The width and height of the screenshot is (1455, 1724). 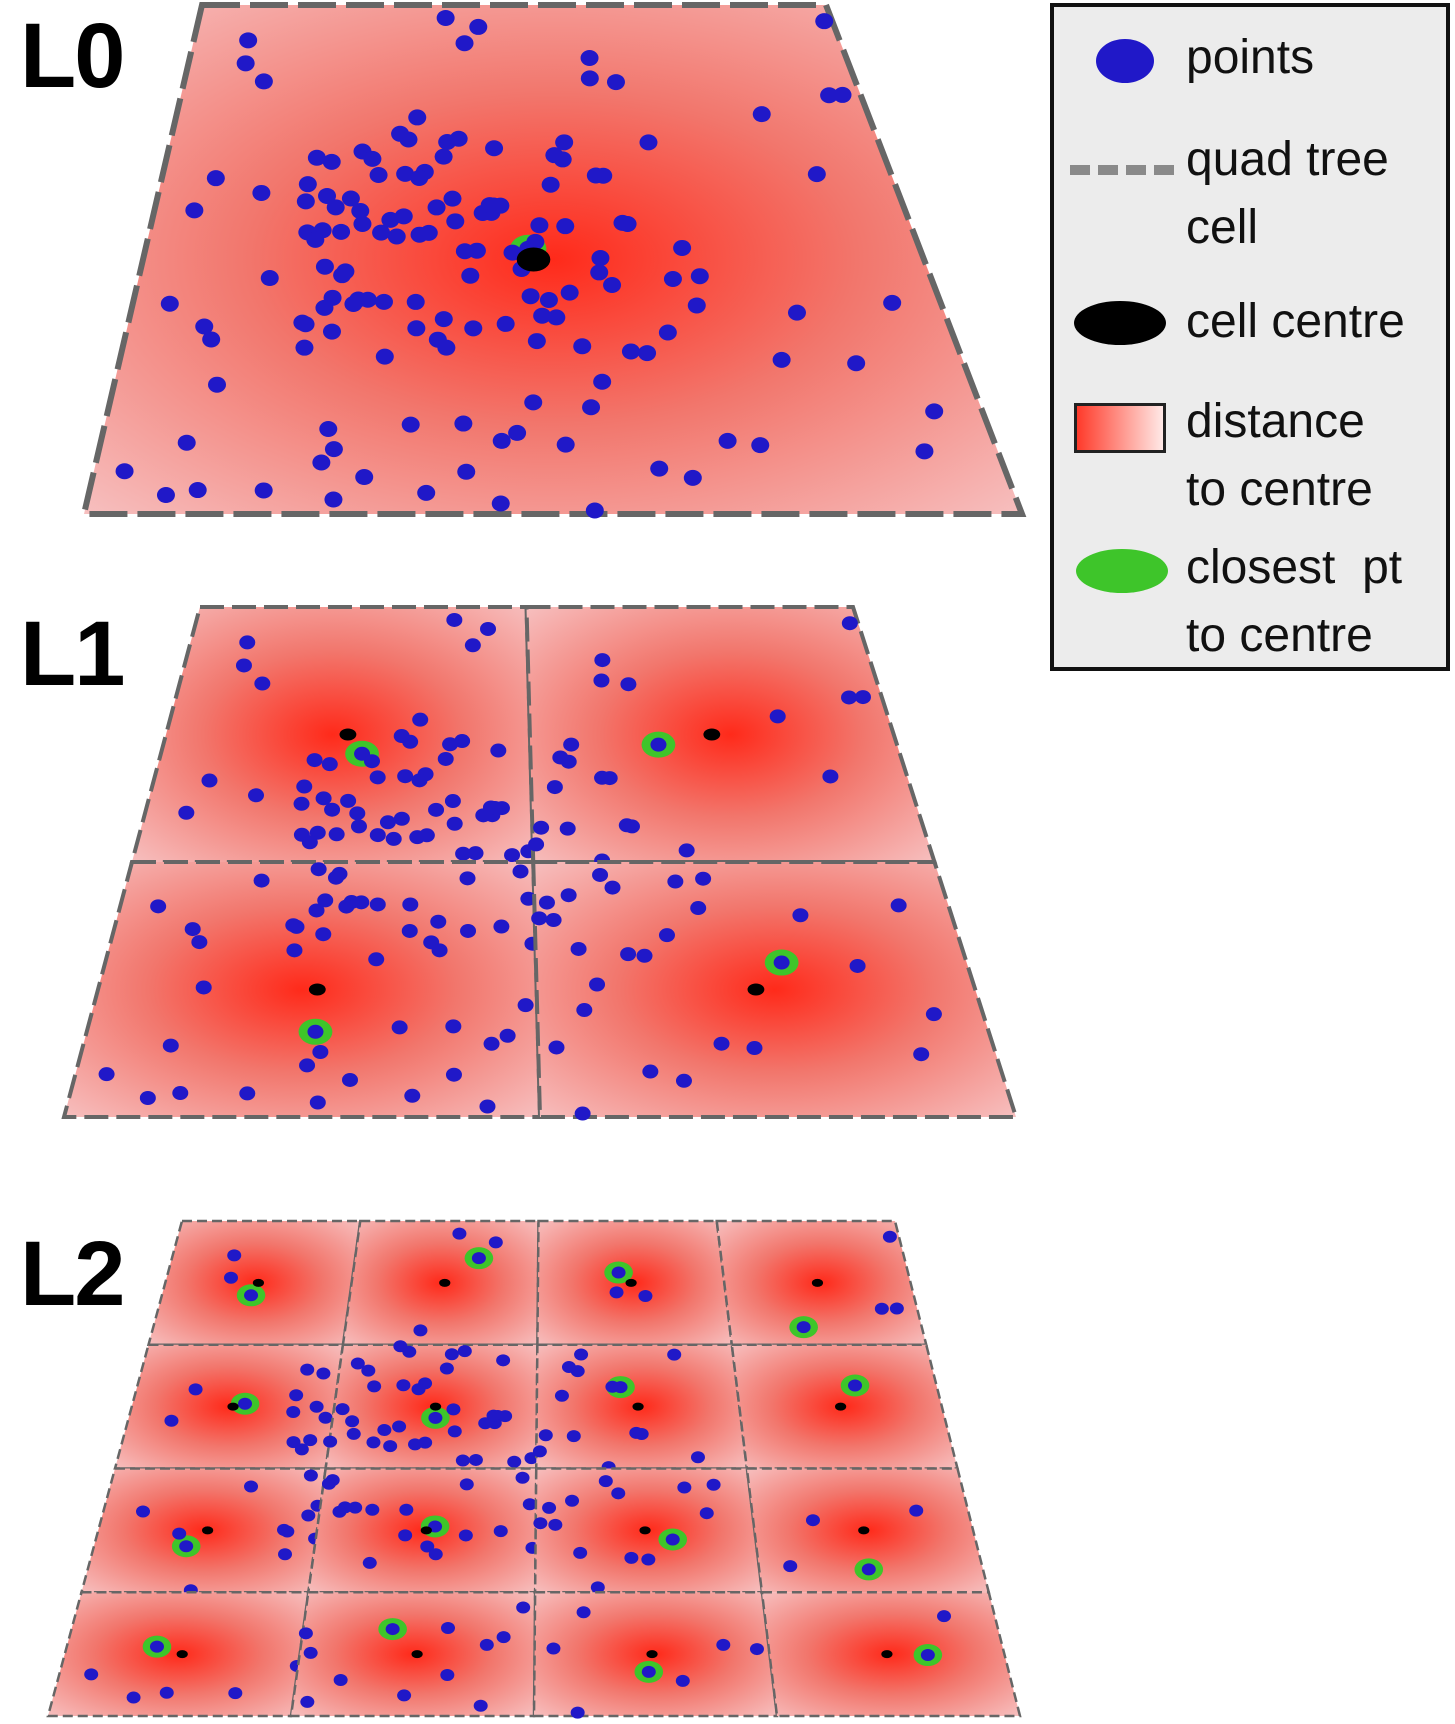 What do you see at coordinates (1250, 457) in the screenshot?
I see `legend-item-distance: distance to centre` at bounding box center [1250, 457].